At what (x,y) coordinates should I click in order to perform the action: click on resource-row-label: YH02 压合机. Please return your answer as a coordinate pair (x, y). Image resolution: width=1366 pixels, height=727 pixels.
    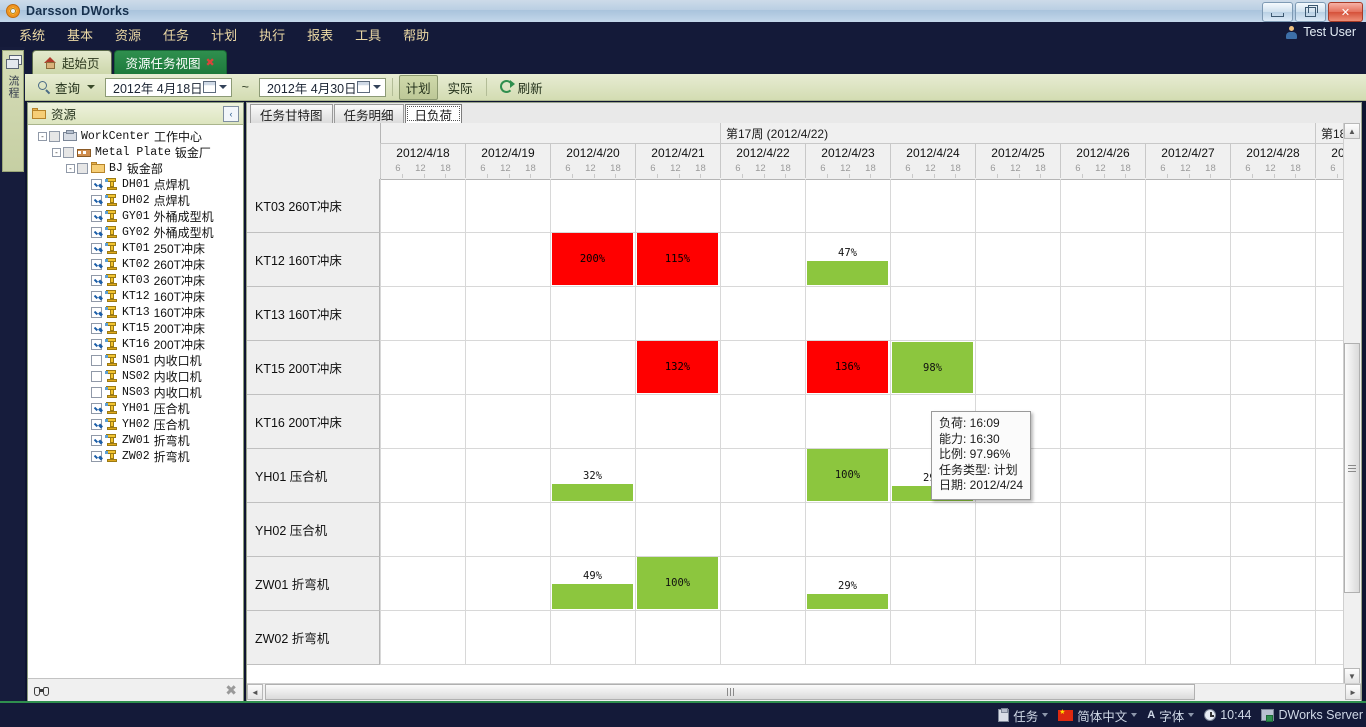
    Looking at the image, I should click on (313, 530).